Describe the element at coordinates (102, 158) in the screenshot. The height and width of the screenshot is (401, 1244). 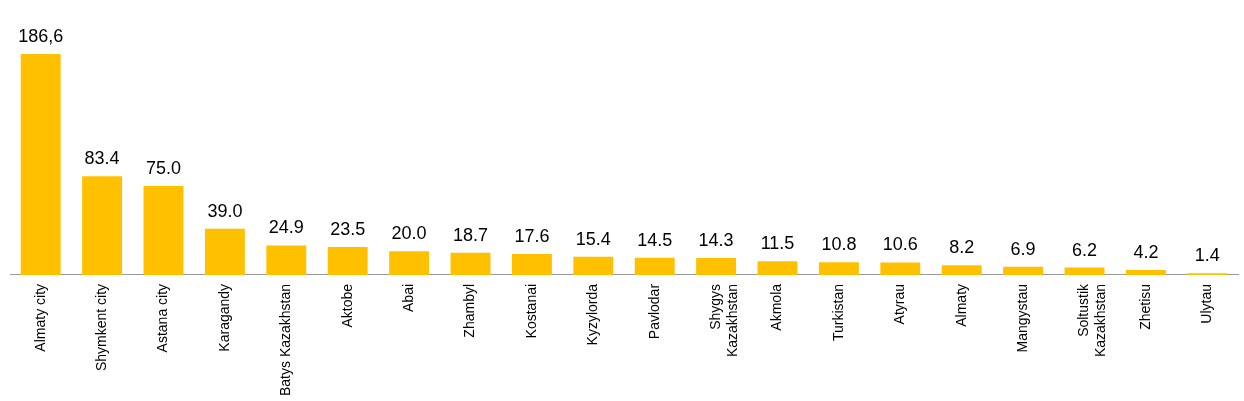
I see `data-label: 83.4` at that location.